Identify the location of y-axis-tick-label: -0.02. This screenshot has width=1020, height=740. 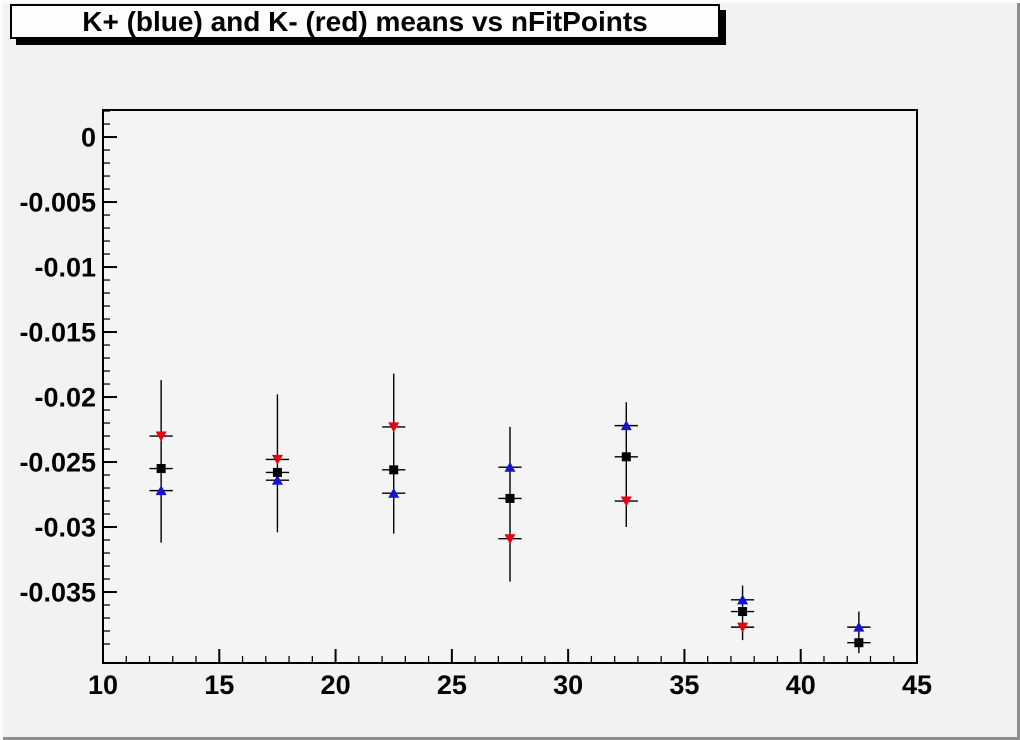
(65, 398).